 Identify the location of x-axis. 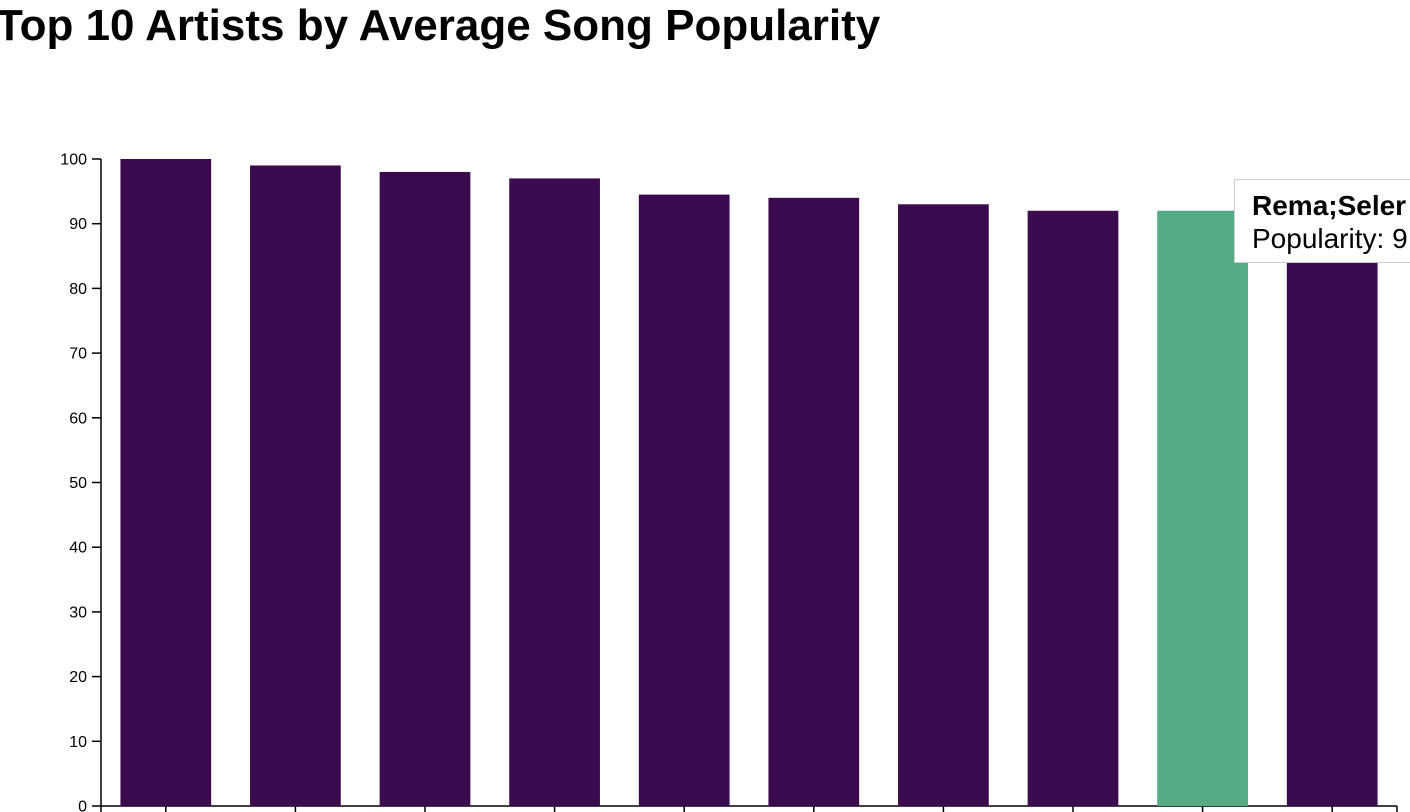
(749, 808).